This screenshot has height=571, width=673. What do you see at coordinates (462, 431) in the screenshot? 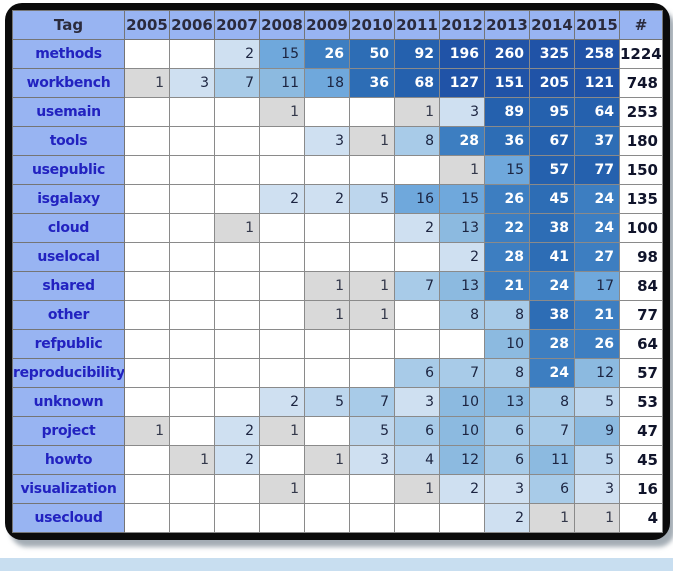
I see `heat-cell: 10` at bounding box center [462, 431].